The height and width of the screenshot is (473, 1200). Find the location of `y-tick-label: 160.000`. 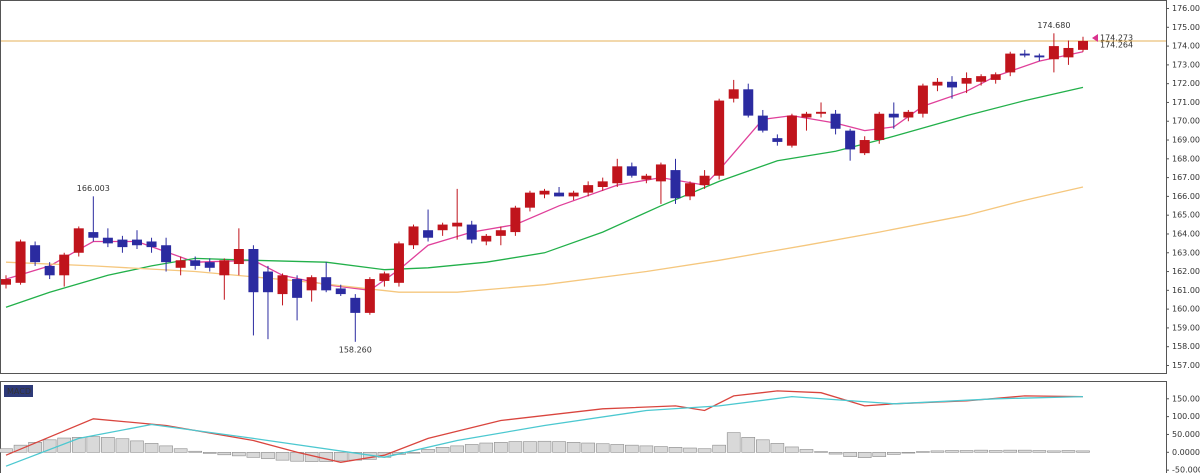

y-tick-label: 160.000 is located at coordinates (1186, 309).